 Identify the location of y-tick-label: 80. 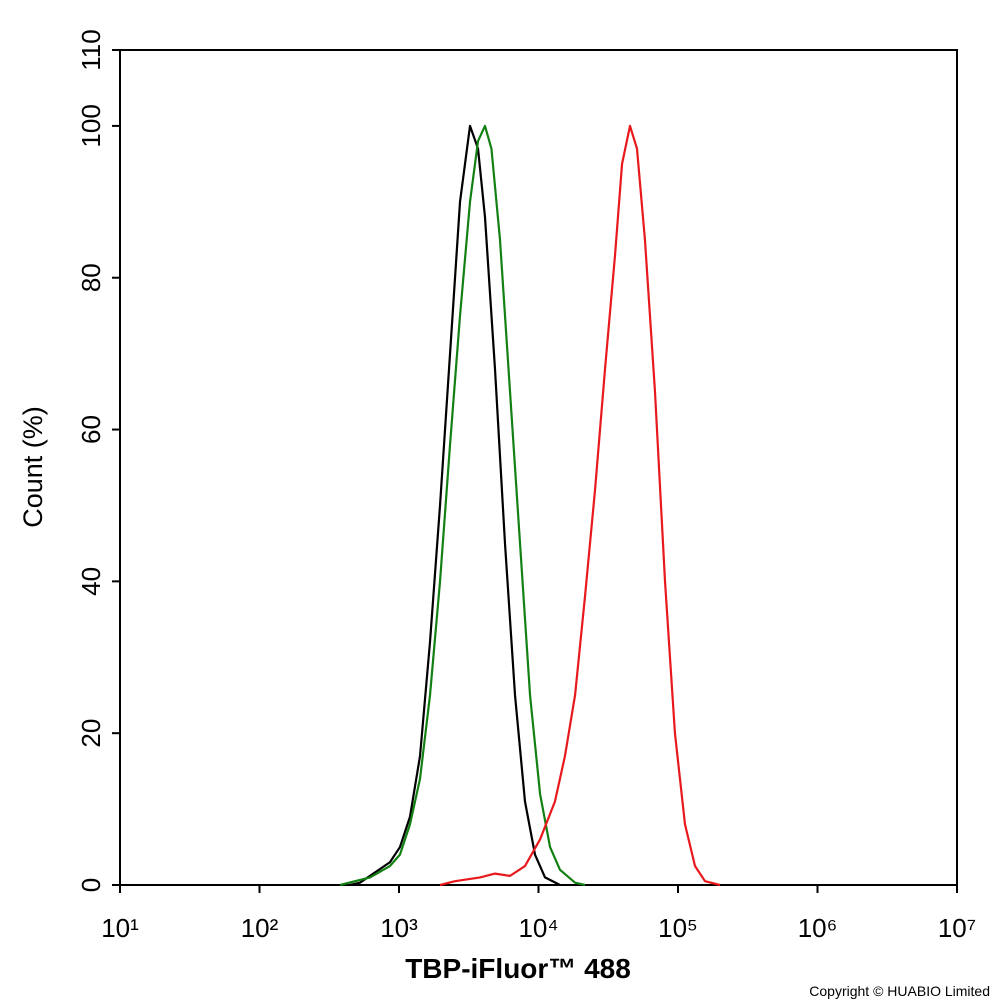
(91, 277).